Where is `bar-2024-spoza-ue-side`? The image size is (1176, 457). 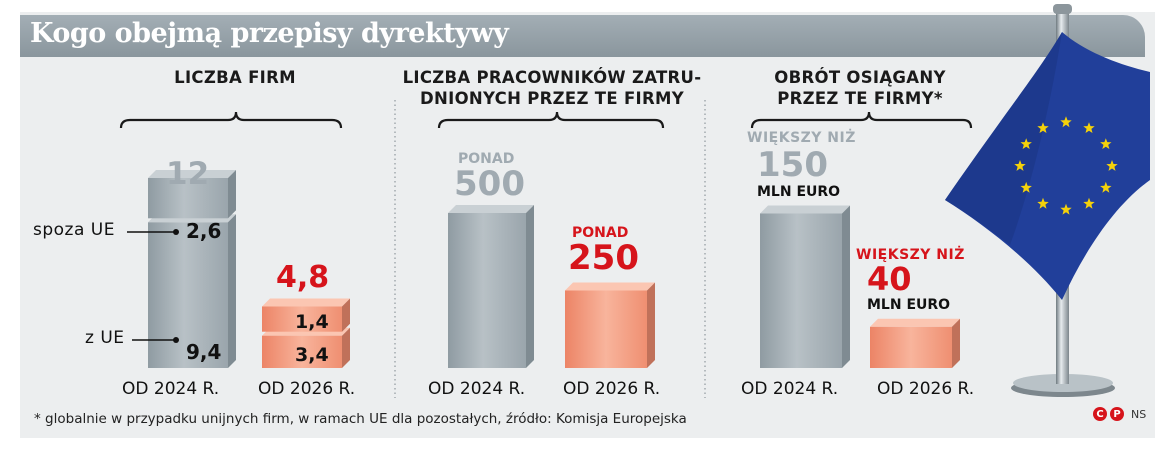
bar-2024-spoza-ue-side is located at coordinates (232, 194).